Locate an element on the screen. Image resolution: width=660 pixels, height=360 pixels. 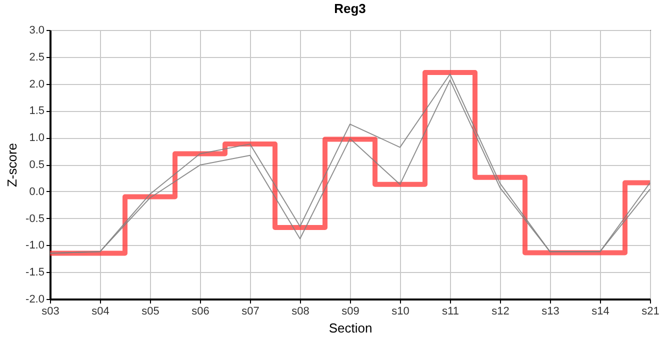
y-tick-label: 3.0 is located at coordinates (36, 30).